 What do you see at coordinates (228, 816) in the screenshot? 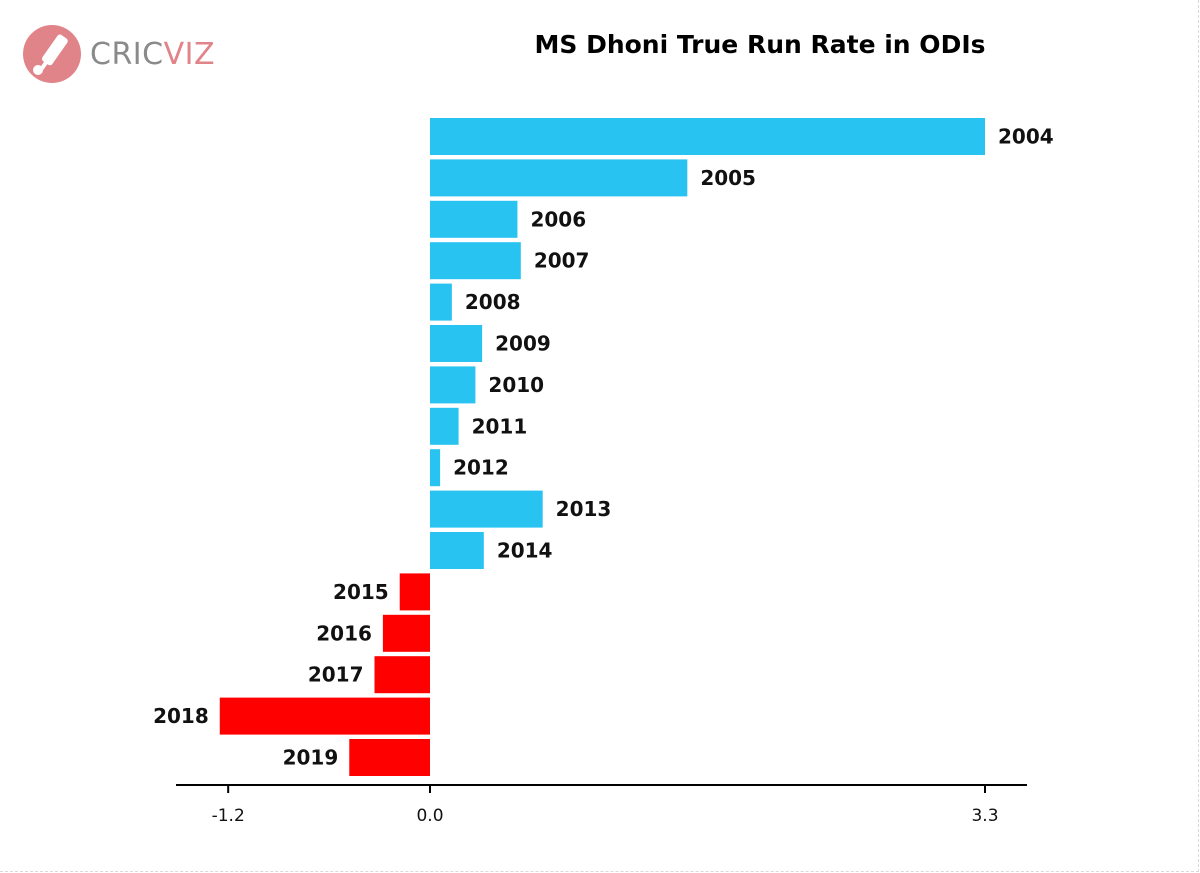
I see `x-tick-label--1.2: -1.2` at bounding box center [228, 816].